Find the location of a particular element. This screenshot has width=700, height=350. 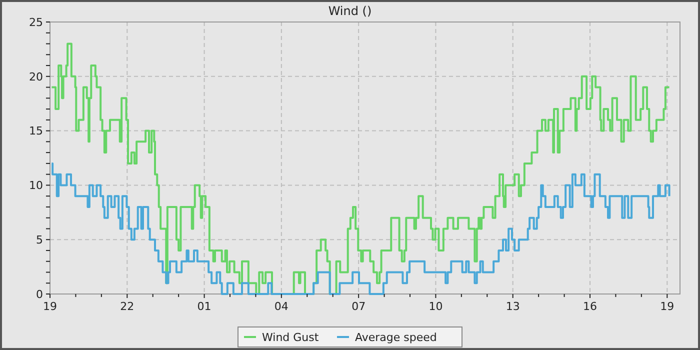

y-tick-label: 15 is located at coordinates (36, 131).